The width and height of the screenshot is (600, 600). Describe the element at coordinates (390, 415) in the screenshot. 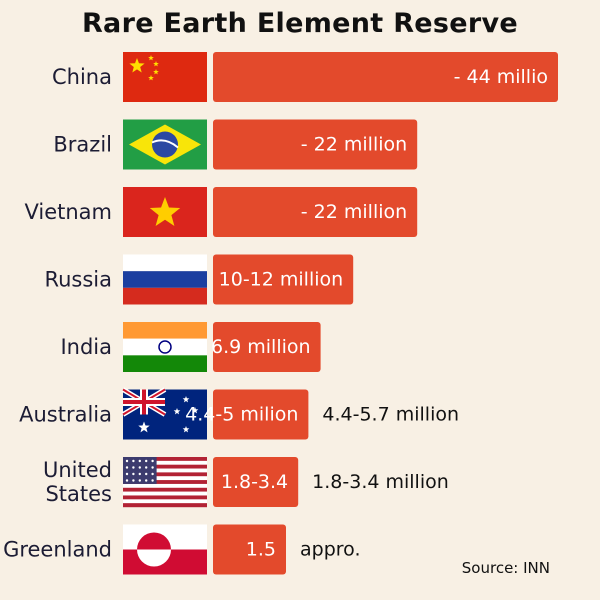

I see `bar-extra-label: 4.4-5.7 million` at that location.